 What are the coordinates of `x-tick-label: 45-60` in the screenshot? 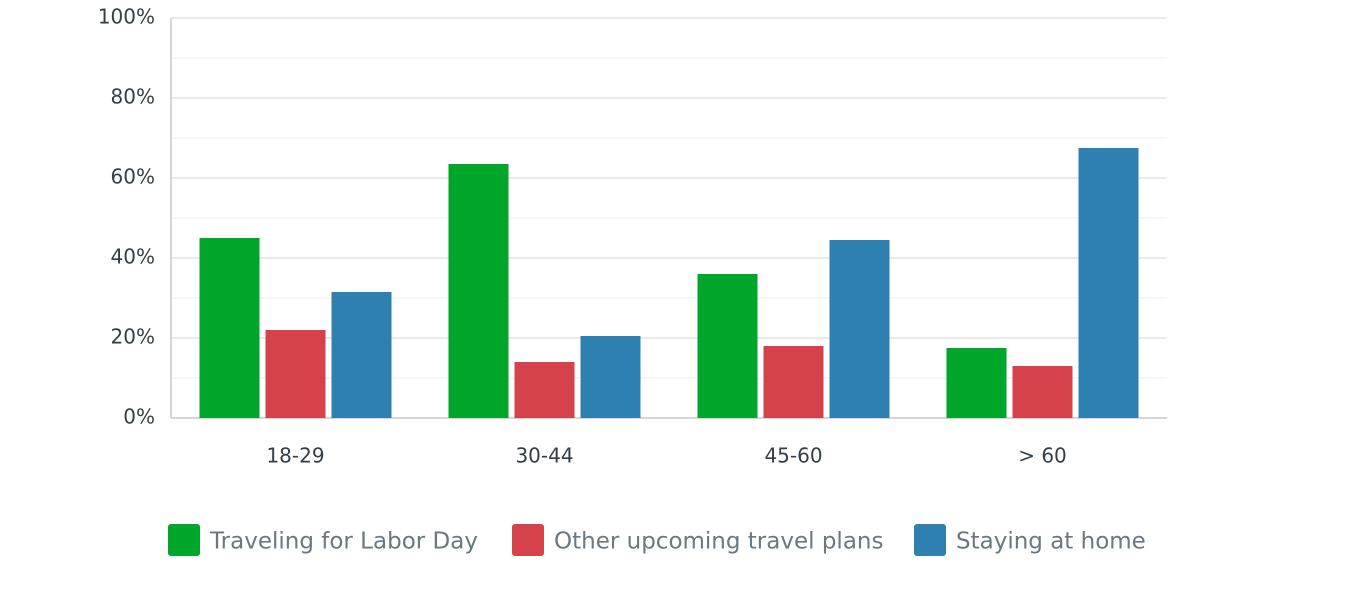 It's located at (793, 456).